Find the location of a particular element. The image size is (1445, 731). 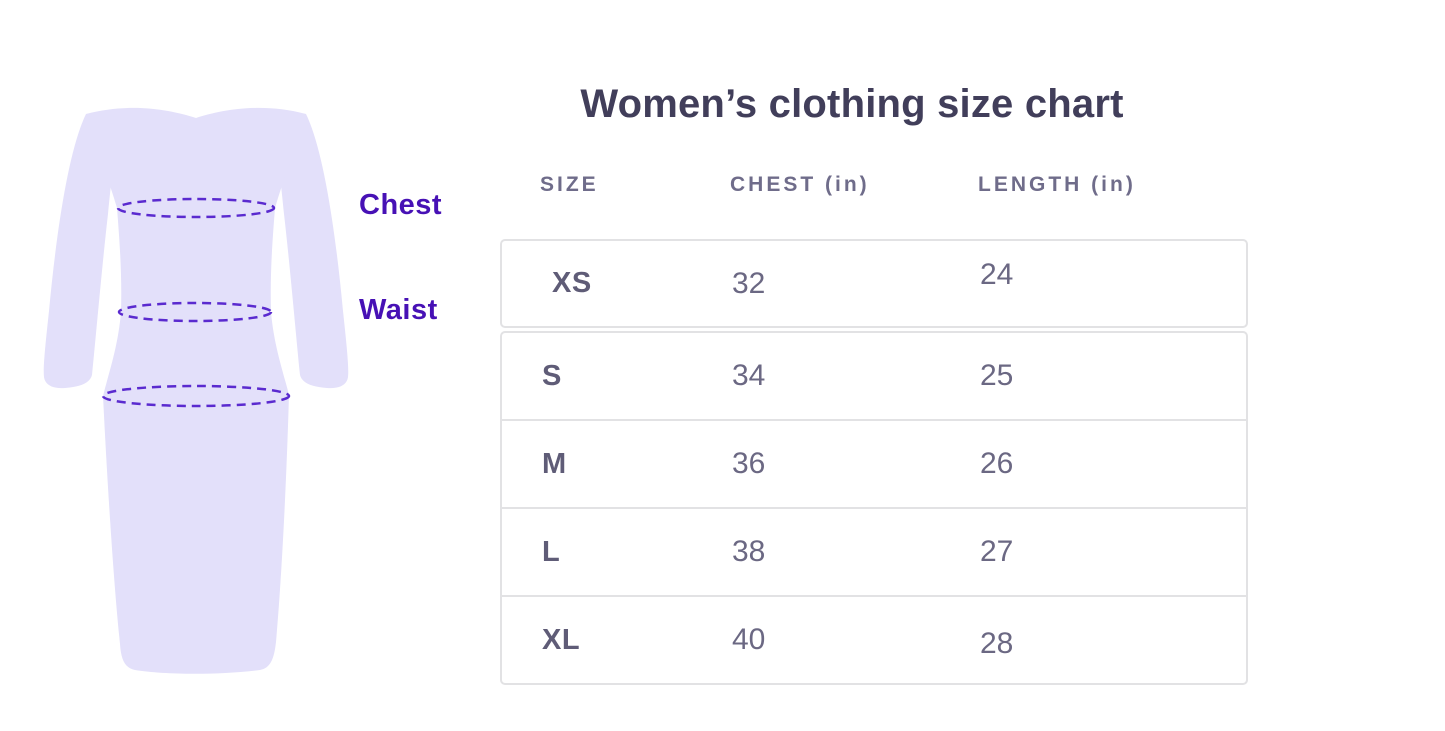

dress-right-sleeve is located at coordinates (310, 251).